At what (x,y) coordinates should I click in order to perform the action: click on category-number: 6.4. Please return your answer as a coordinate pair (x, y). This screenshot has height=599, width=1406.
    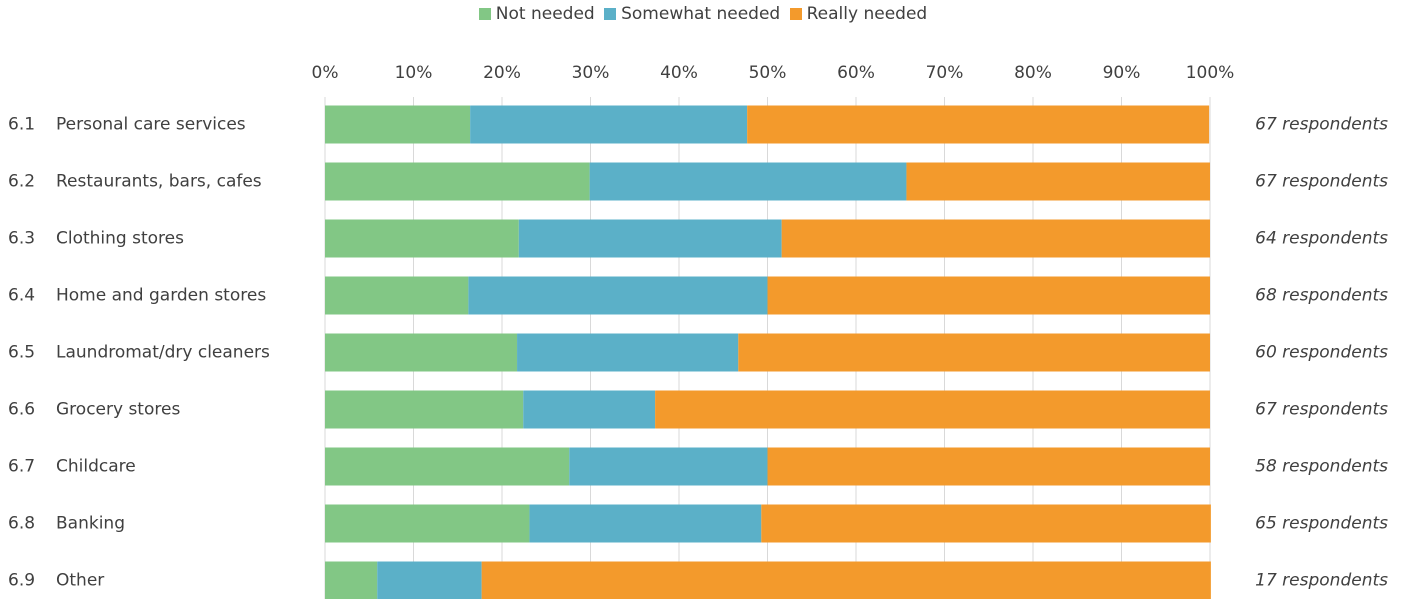
    Looking at the image, I should click on (21, 296).